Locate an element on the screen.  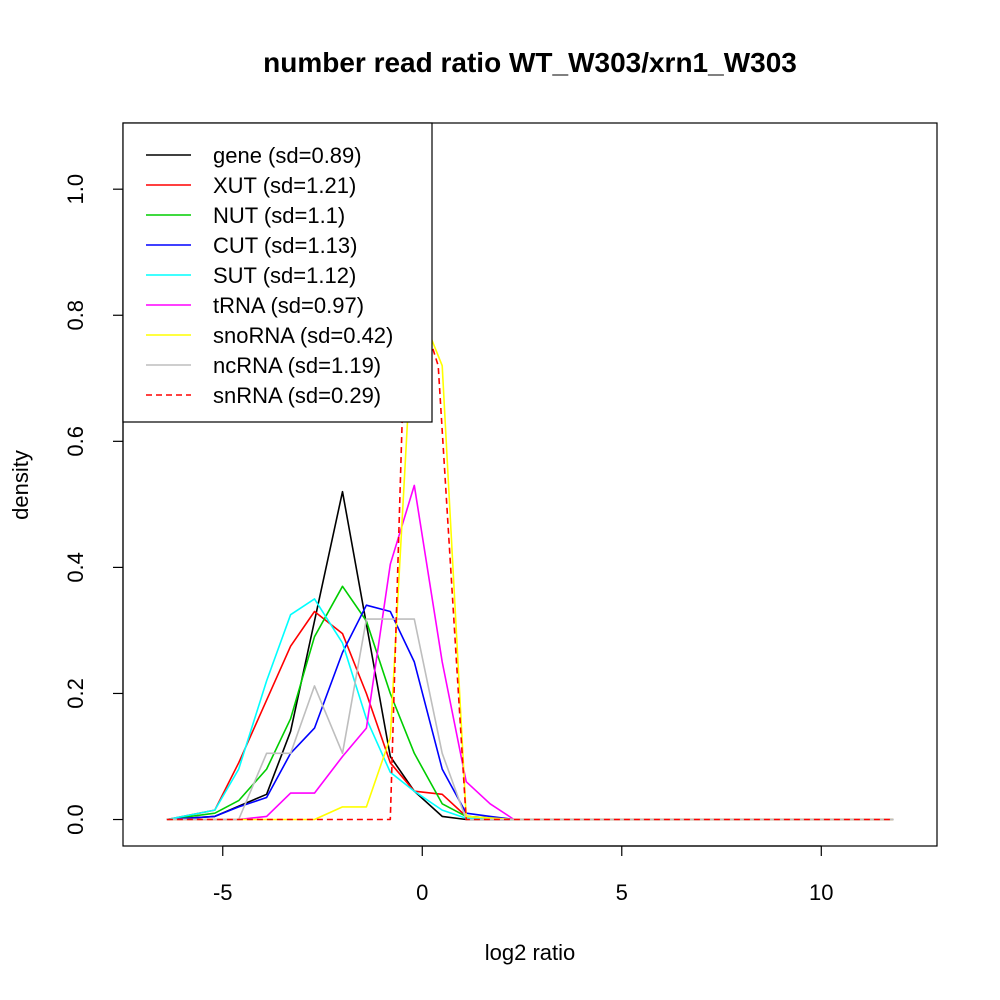
y-tick-label: 0.4 is located at coordinates (75, 567).